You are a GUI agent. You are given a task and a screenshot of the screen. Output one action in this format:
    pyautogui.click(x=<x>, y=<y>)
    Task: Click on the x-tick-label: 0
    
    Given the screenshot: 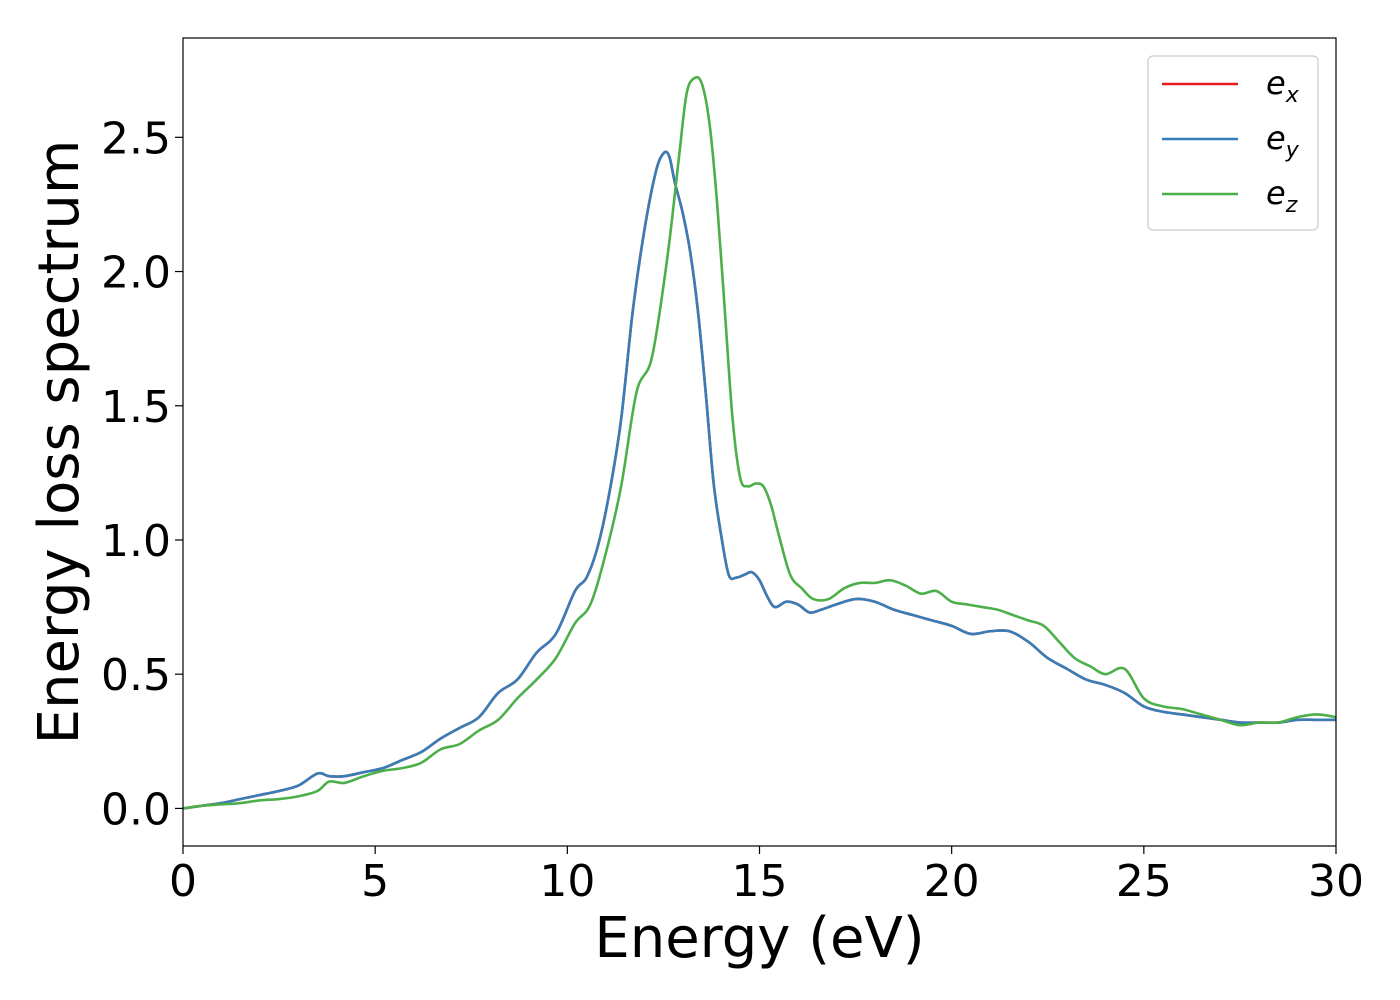 What is the action you would take?
    pyautogui.click(x=183, y=881)
    